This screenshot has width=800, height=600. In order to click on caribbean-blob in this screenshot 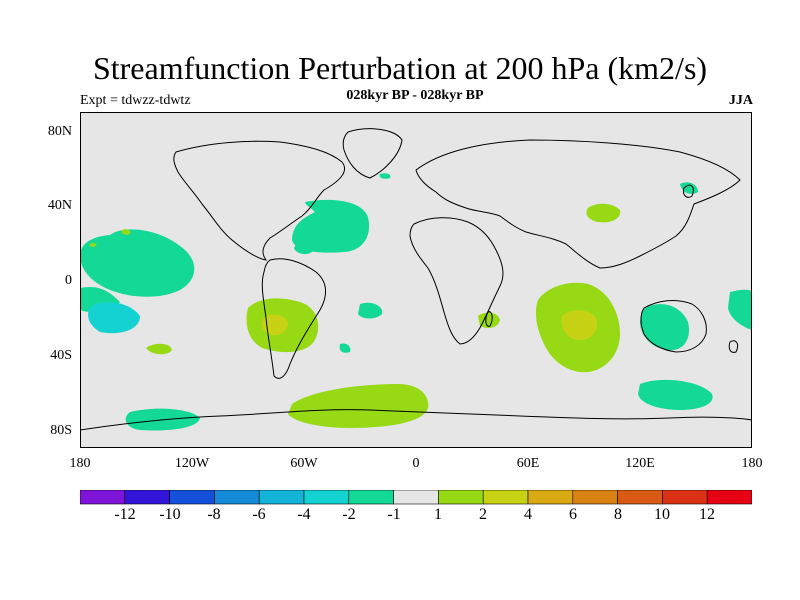, I will do `click(303, 247)`.